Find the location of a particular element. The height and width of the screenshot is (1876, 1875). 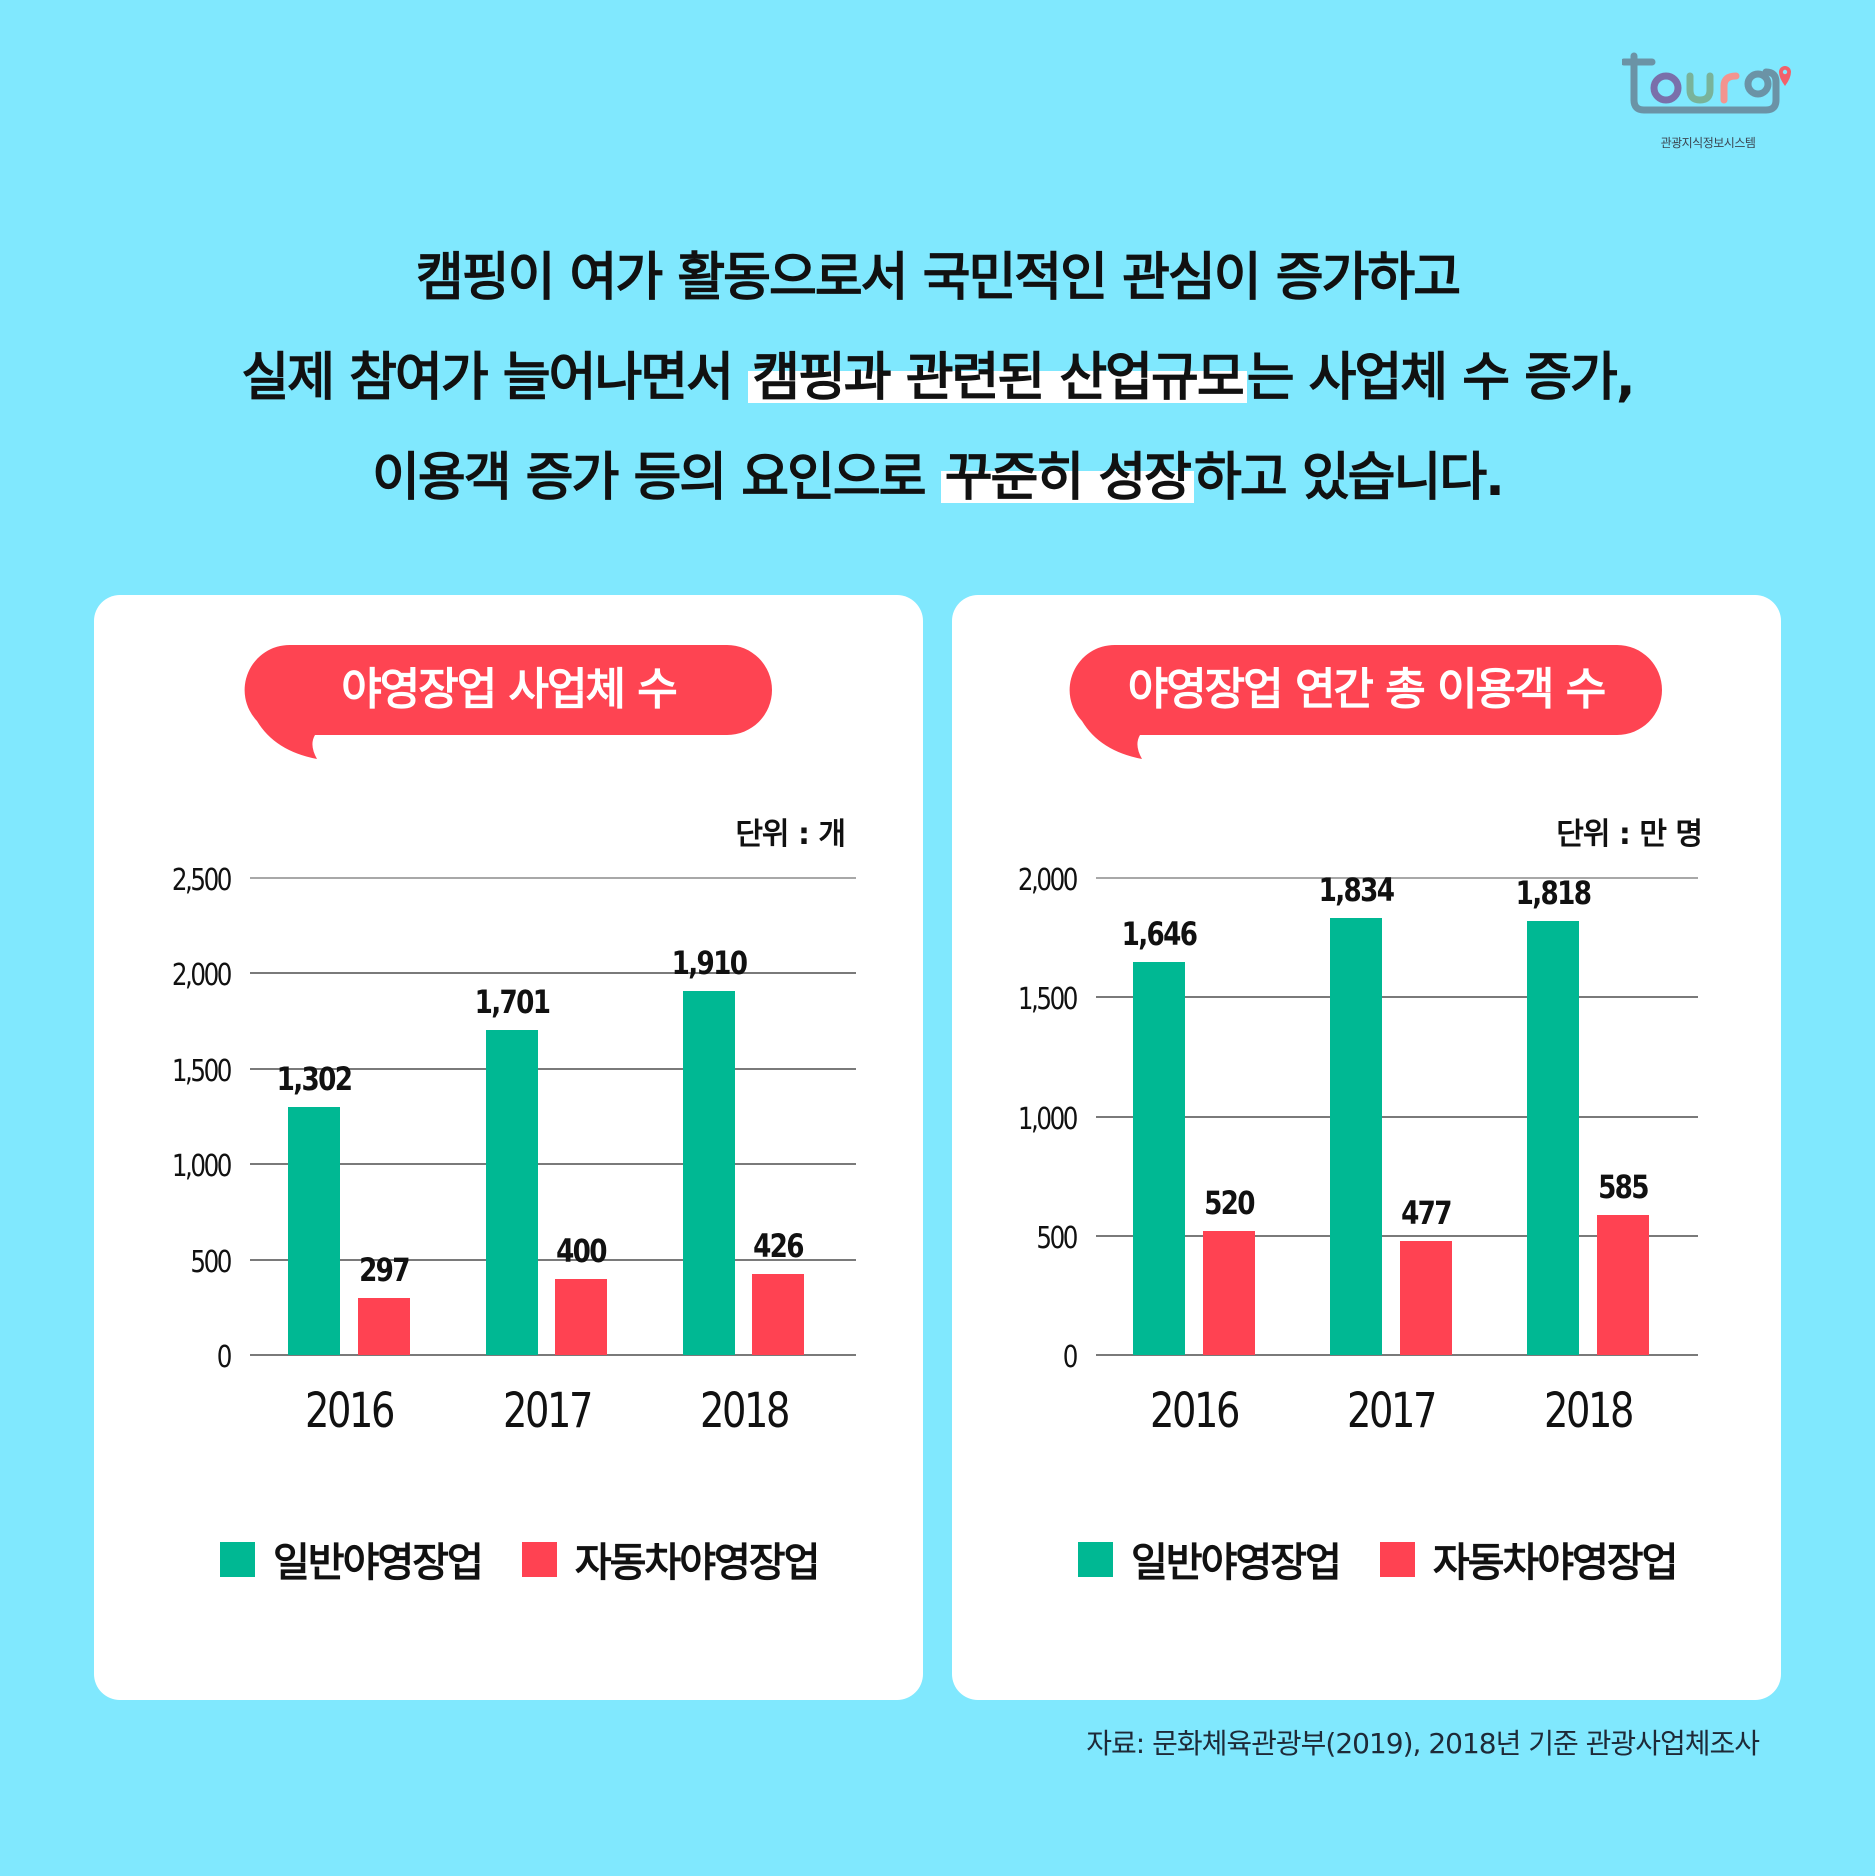

bar-value-label: 297 is located at coordinates (384, 1270).